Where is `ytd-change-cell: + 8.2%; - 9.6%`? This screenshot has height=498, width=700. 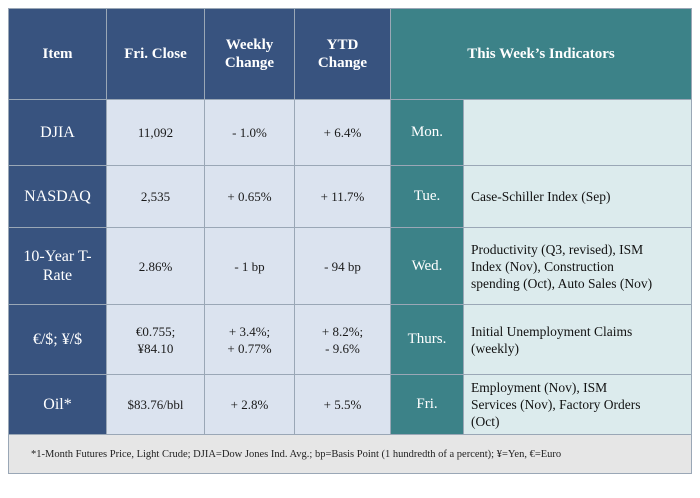
ytd-change-cell: + 8.2%; - 9.6% is located at coordinates (342, 339).